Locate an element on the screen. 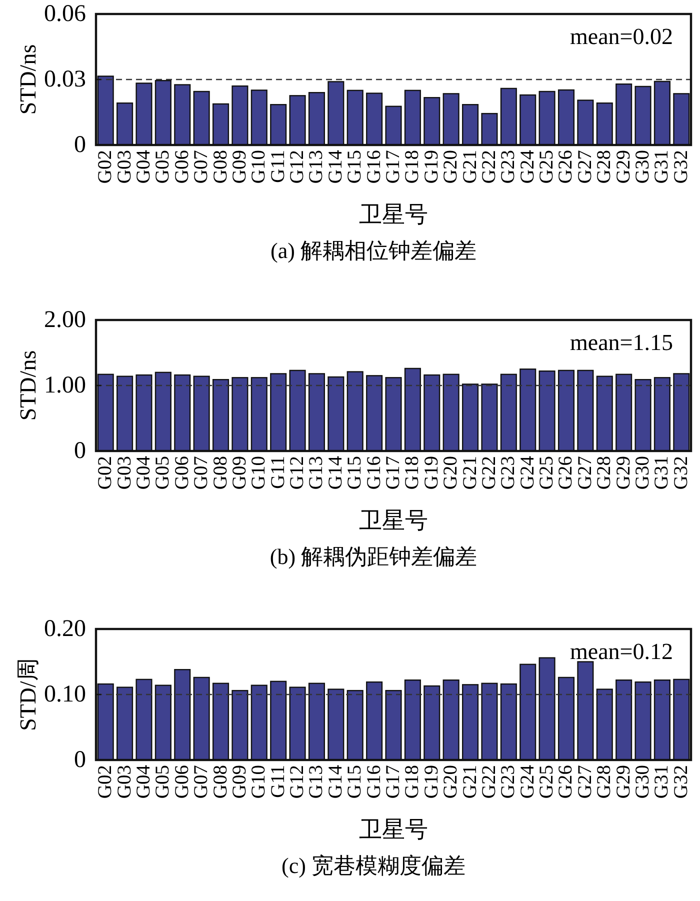 This screenshot has height=901, width=700. y-axis-title: STD/ns is located at coordinates (28, 385).